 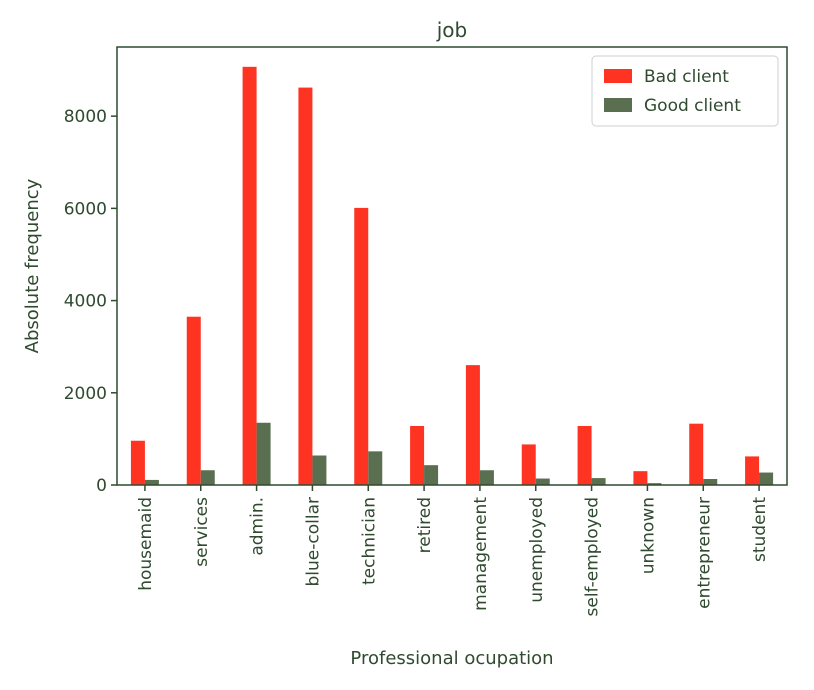 I want to click on x-tick-label: unknown, so click(x=648, y=535).